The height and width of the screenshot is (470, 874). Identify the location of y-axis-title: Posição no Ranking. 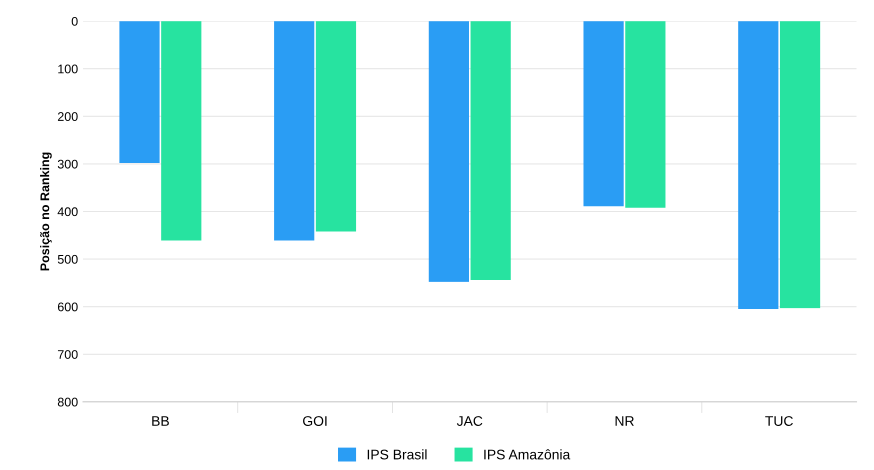
(46, 211).